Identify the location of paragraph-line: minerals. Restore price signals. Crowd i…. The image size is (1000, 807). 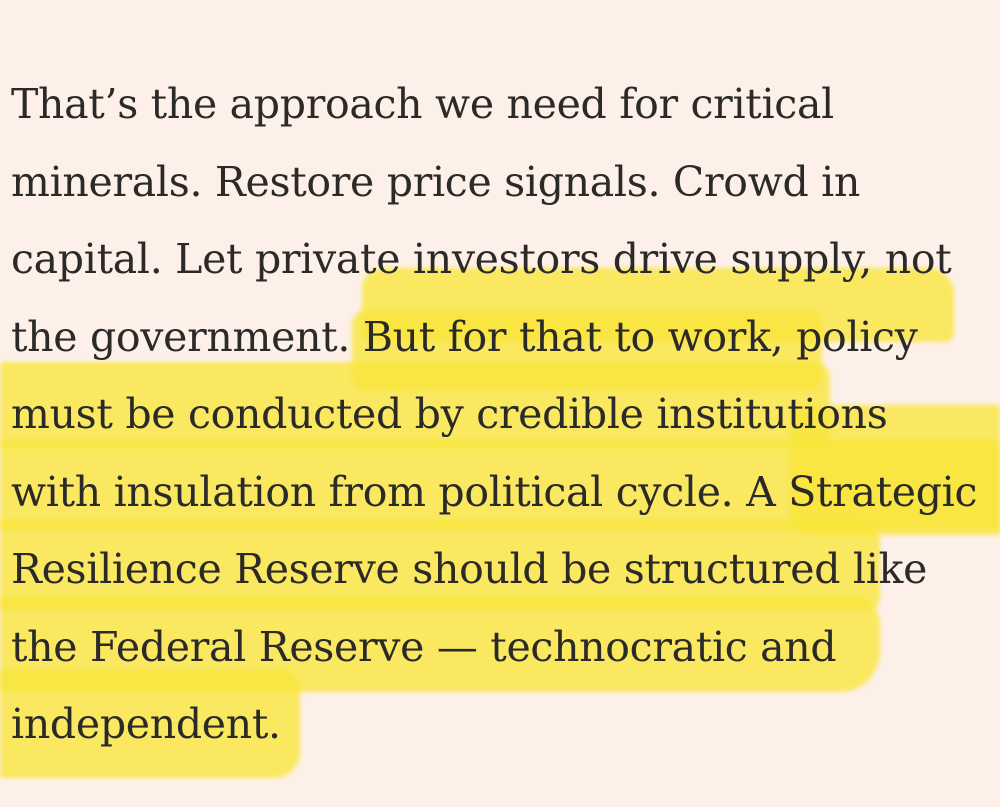
(436, 181).